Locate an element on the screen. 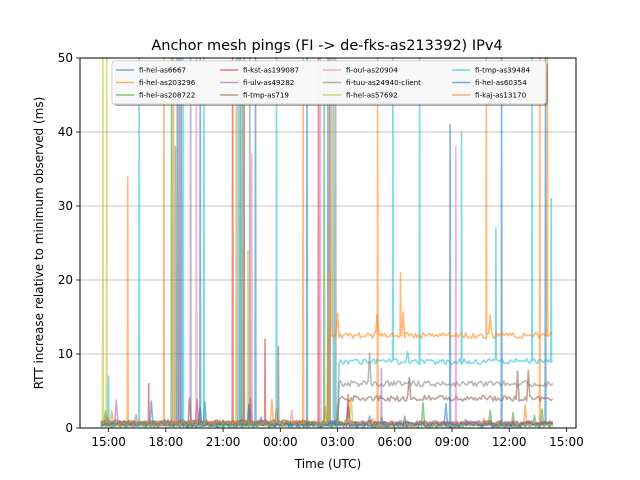  y-tick-label: 40 is located at coordinates (65, 132).